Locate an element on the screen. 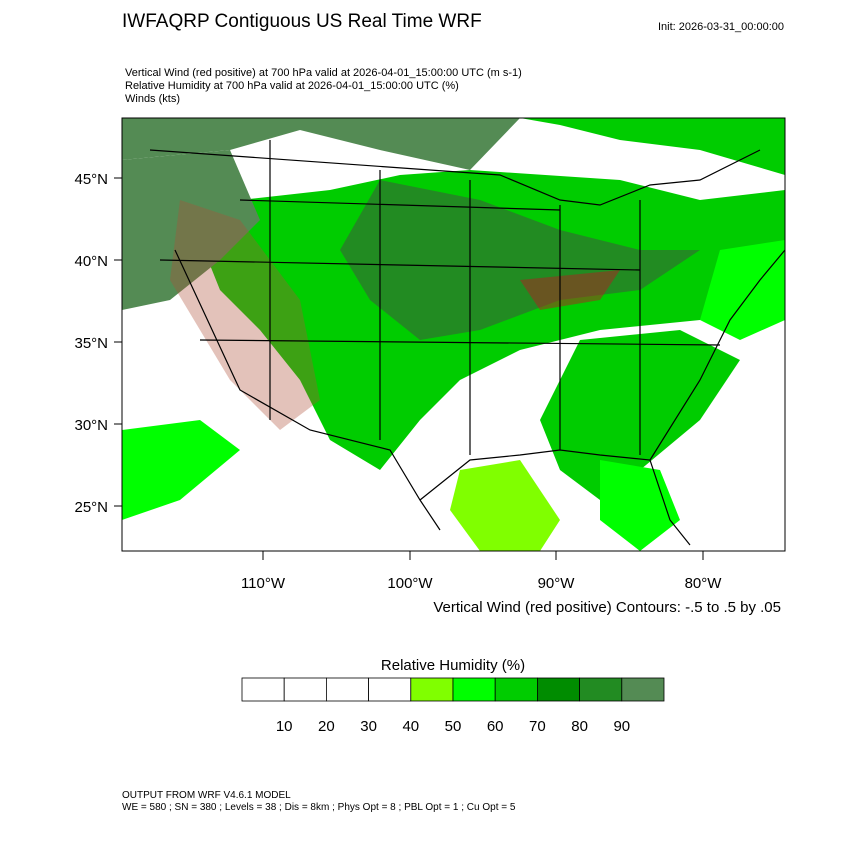 This screenshot has width=850, height=850. colorbar-label: 10 is located at coordinates (284, 726).